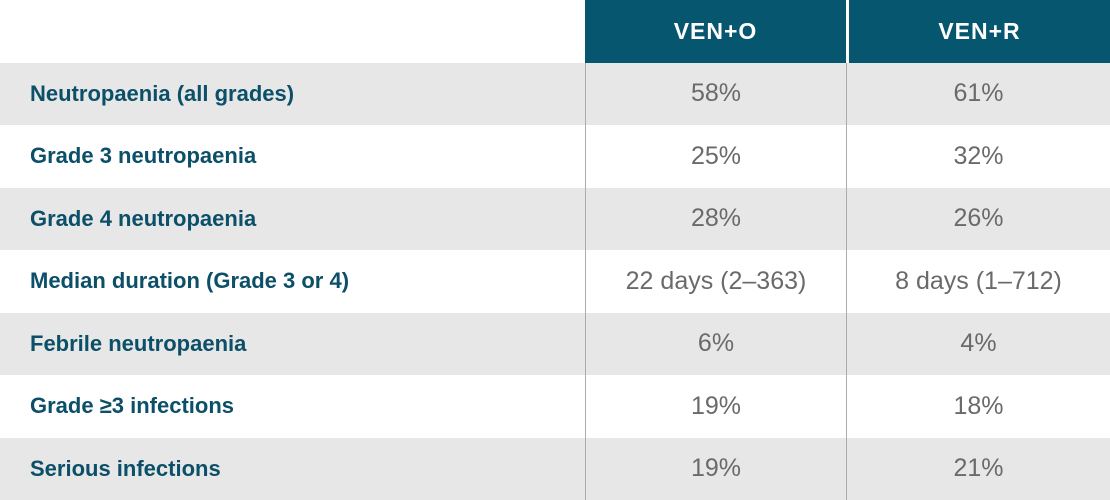  I want to click on row-label: Serious infections, so click(125, 468).